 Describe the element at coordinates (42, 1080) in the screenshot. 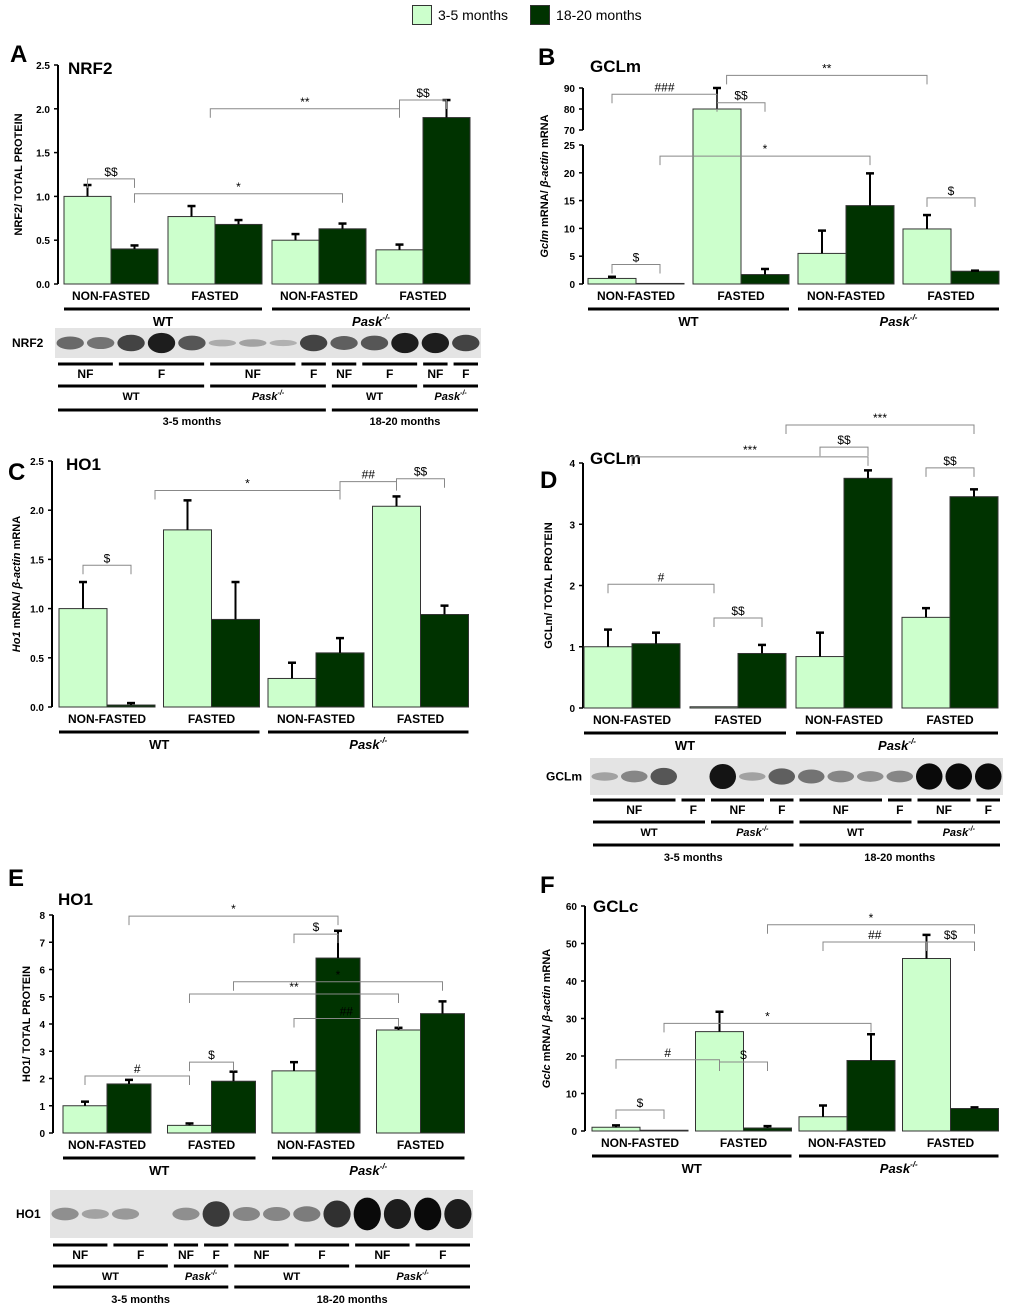

I see `y-tick-label: 2` at that location.